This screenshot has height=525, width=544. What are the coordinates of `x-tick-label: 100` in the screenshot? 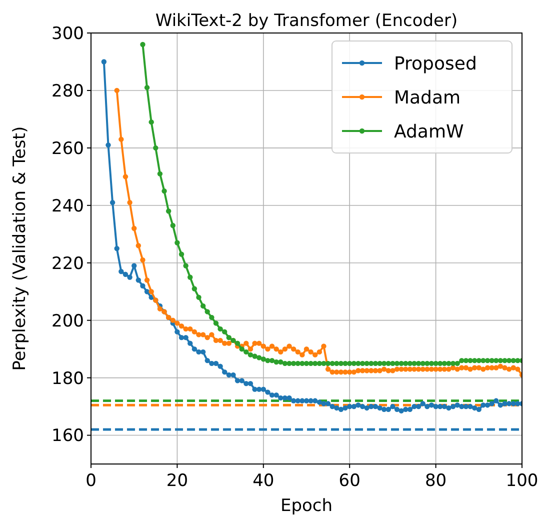 It's located at (522, 481).